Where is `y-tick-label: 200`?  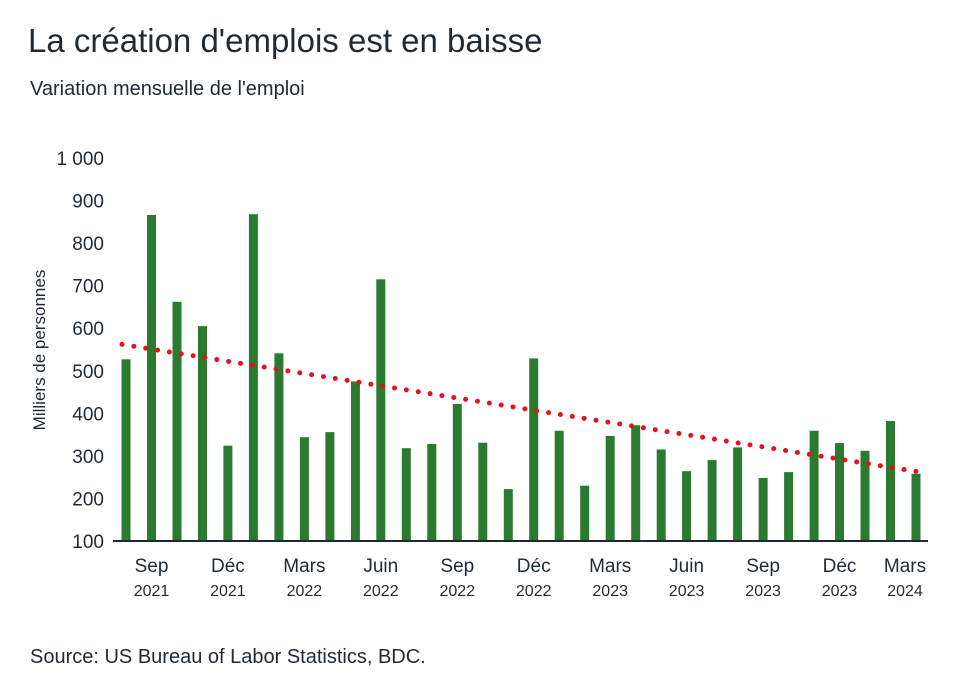
y-tick-label: 200 is located at coordinates (88, 499).